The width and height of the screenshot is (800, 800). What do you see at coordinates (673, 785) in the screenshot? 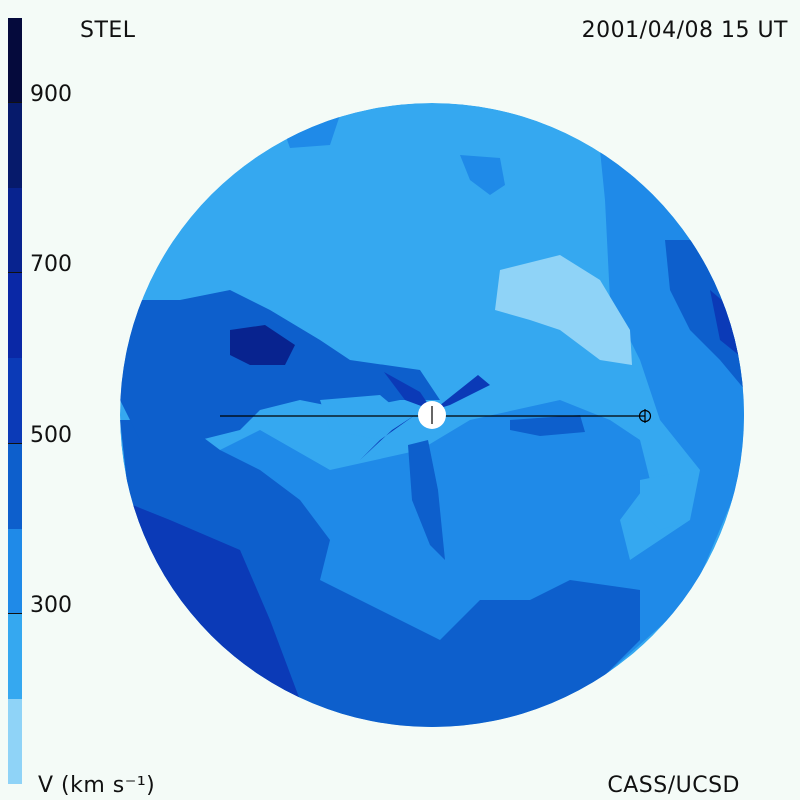
I see `credit-label: CASS/UCSD` at bounding box center [673, 785].